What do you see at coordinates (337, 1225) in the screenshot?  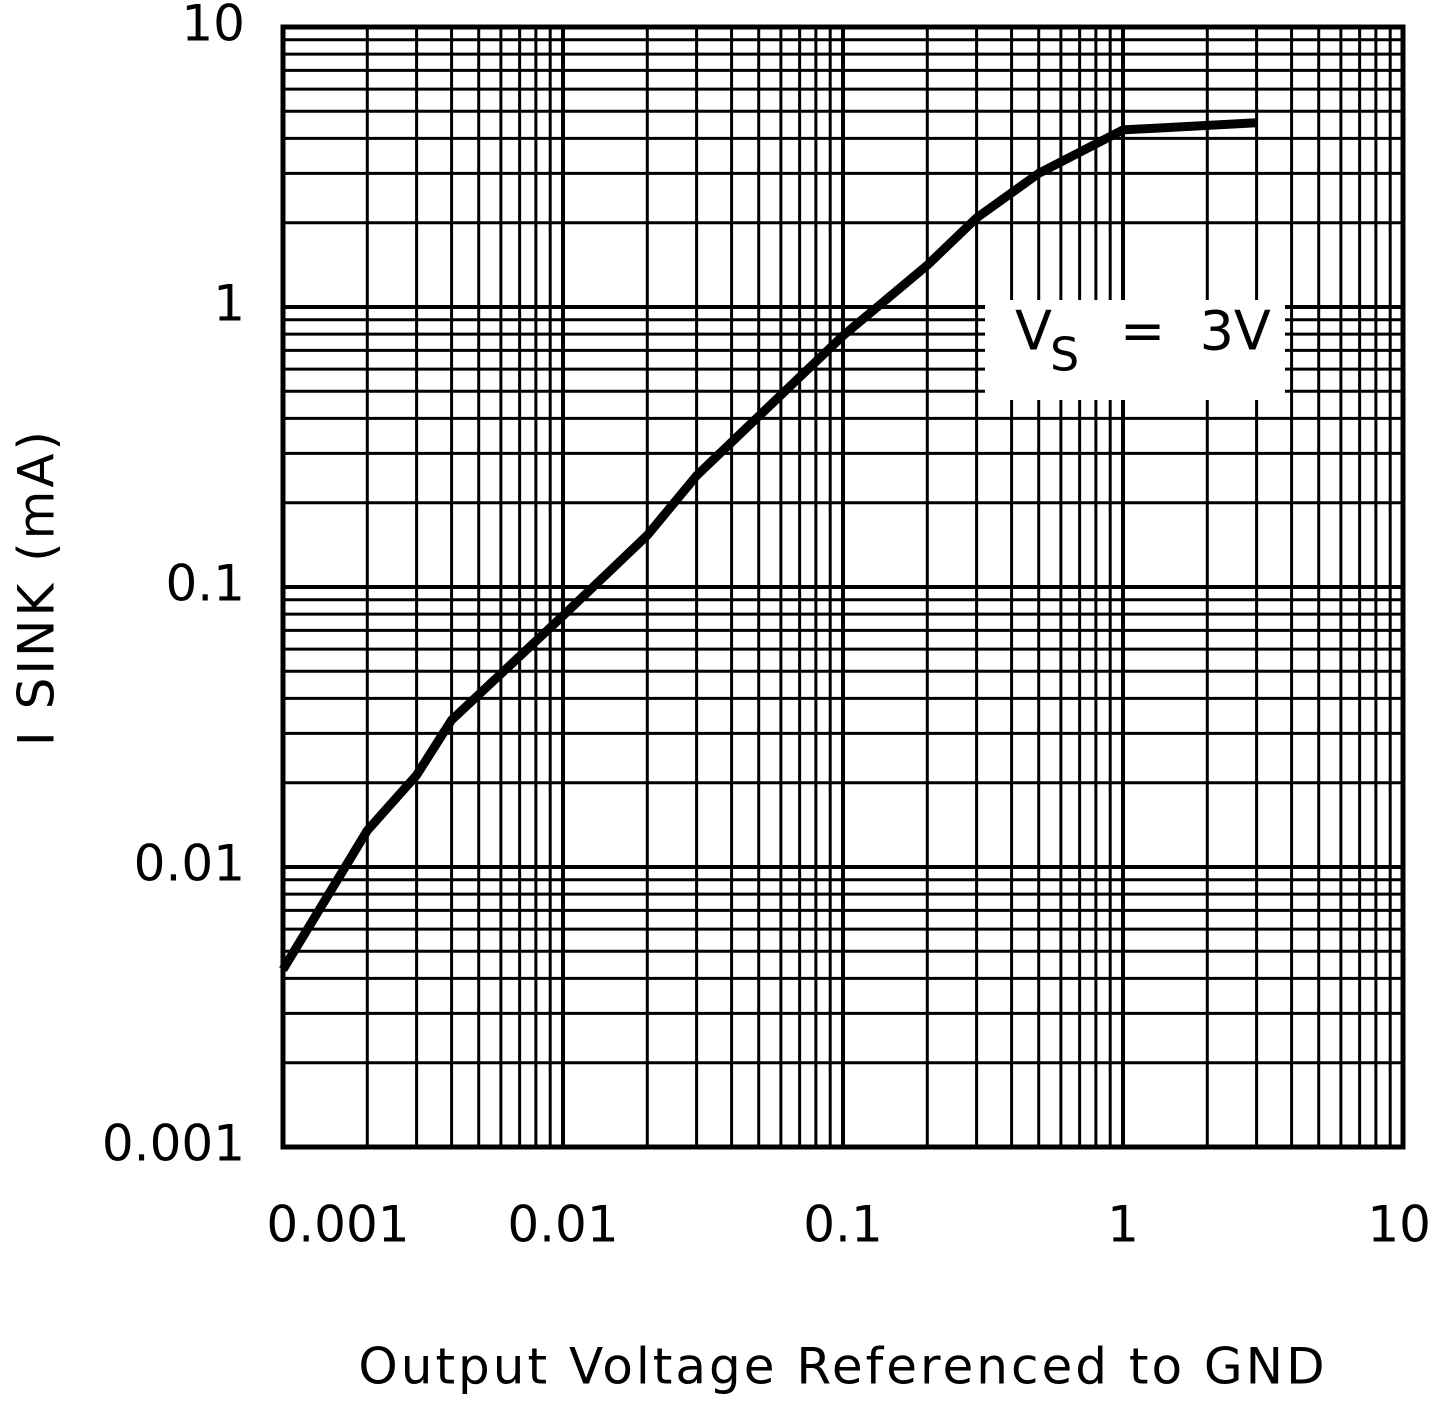 I see `x-tick-label: 0.001` at bounding box center [337, 1225].